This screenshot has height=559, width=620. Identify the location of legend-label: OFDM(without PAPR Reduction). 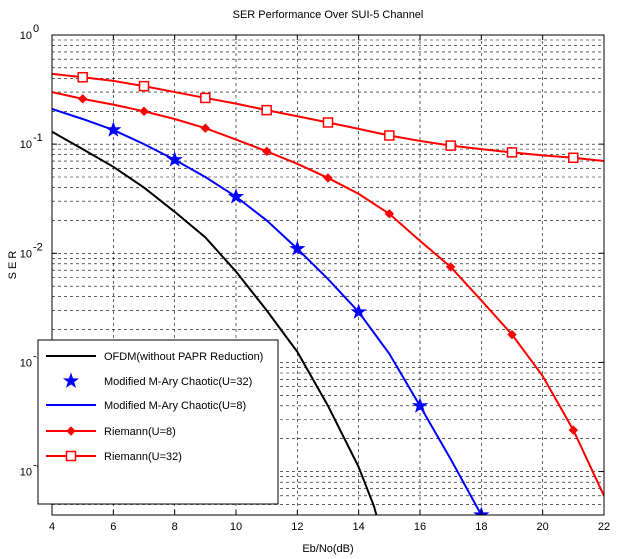
(183, 357).